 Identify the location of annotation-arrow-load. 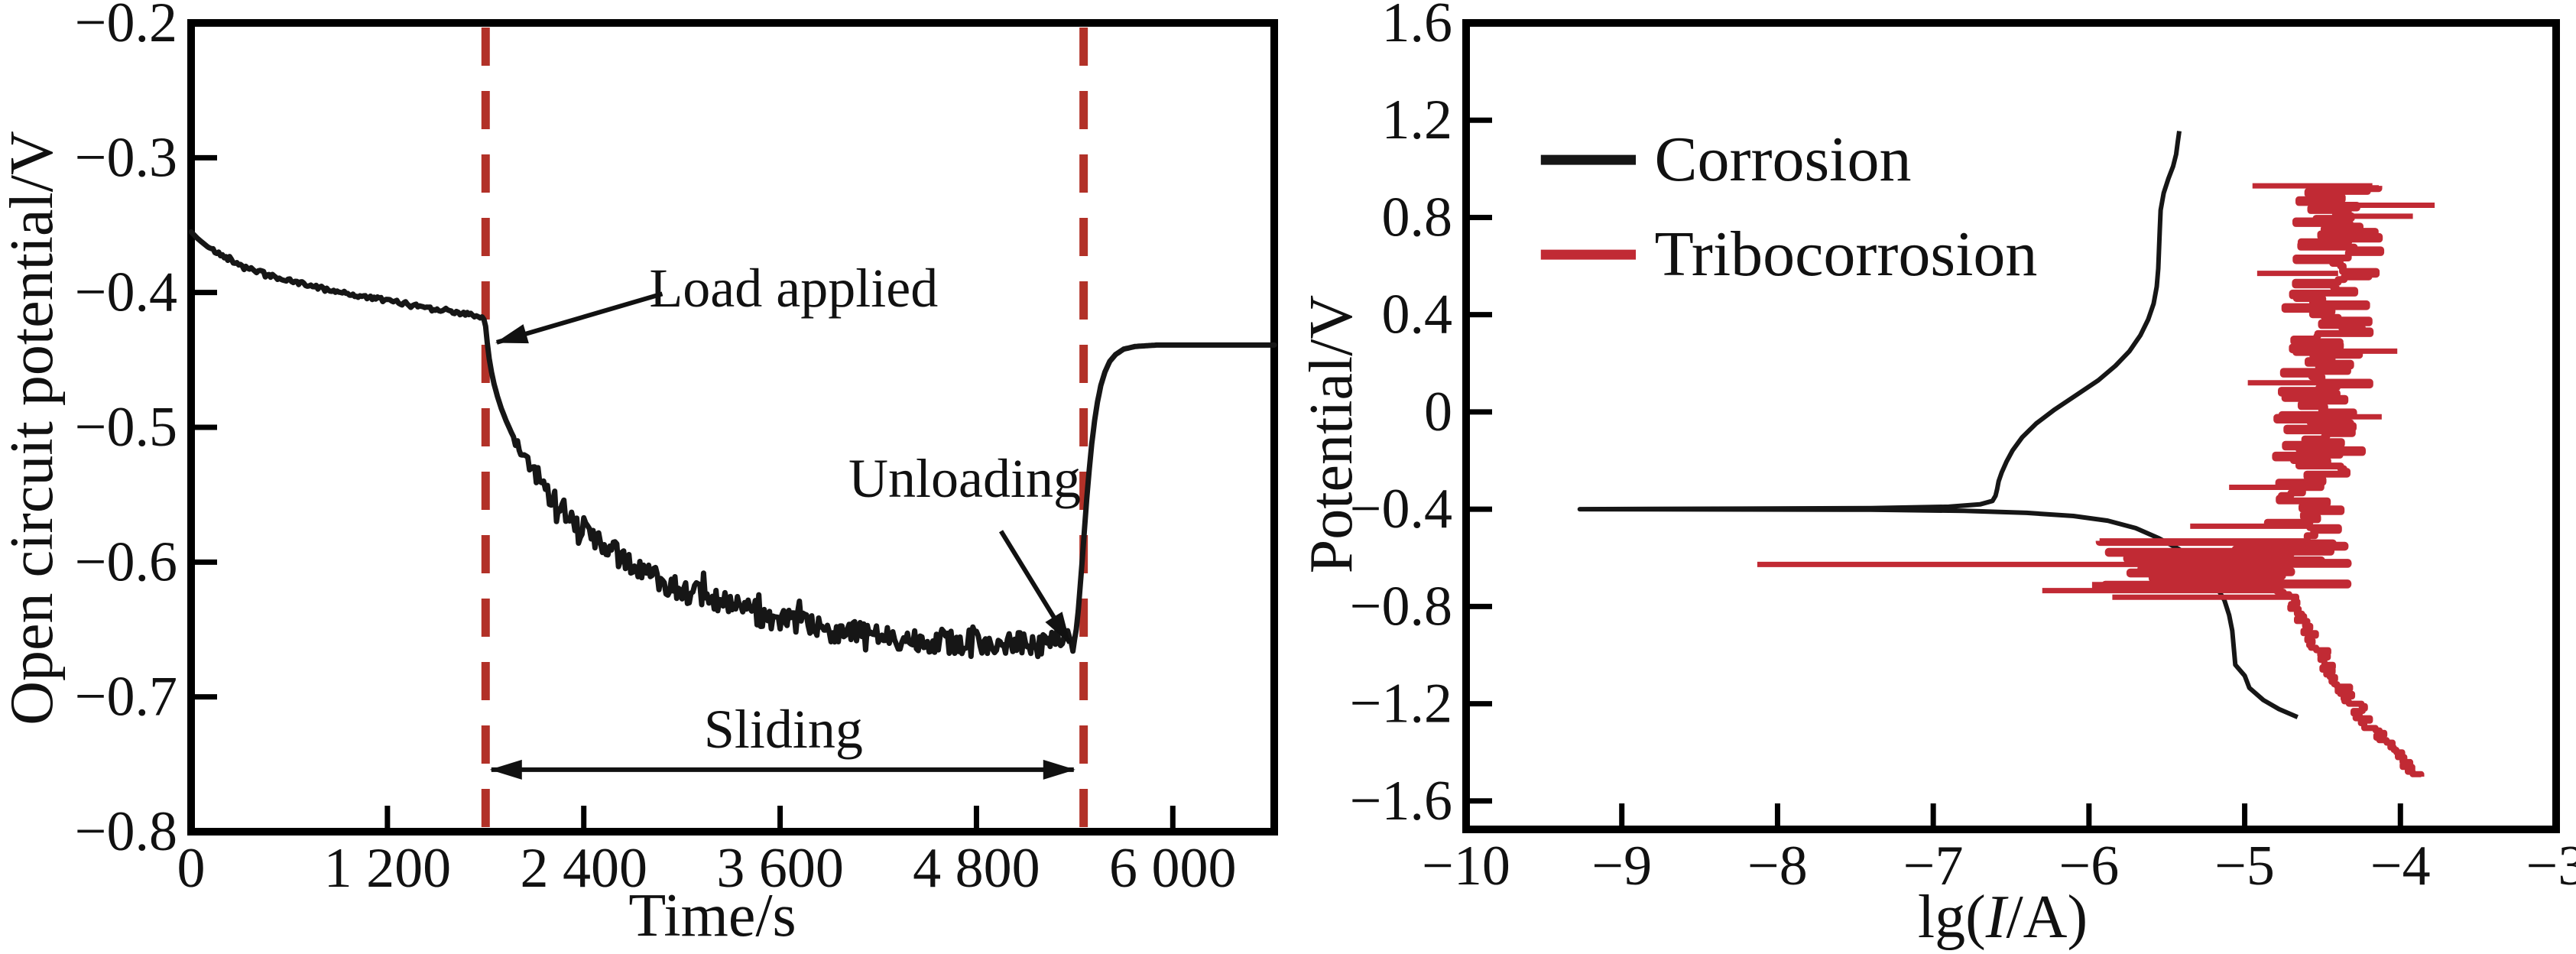
(579, 318).